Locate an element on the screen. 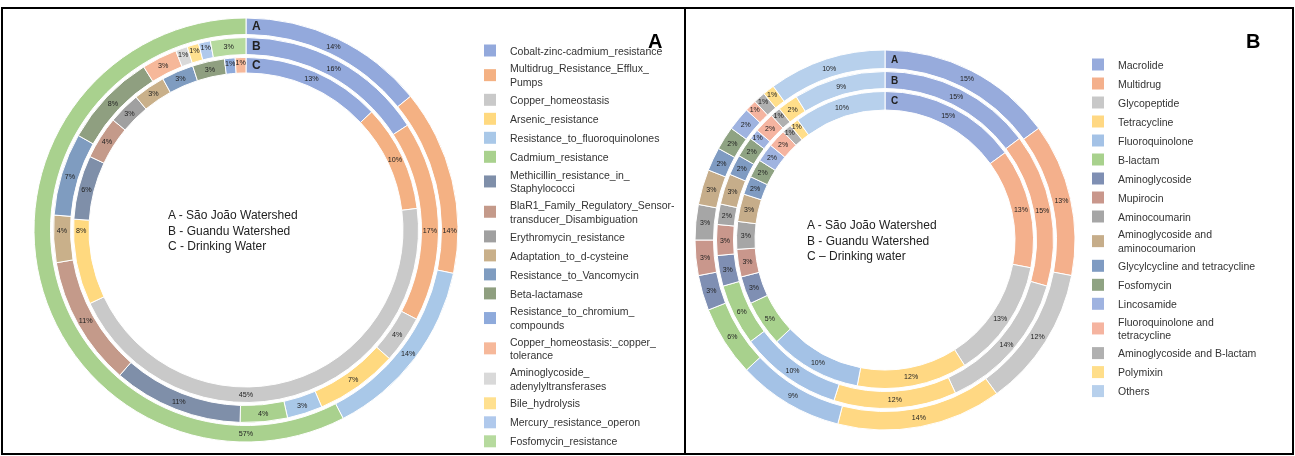 This screenshot has height=456, width=1295. legend-label: Methicillin_resistance_in_Staphylococci is located at coordinates (570, 181).